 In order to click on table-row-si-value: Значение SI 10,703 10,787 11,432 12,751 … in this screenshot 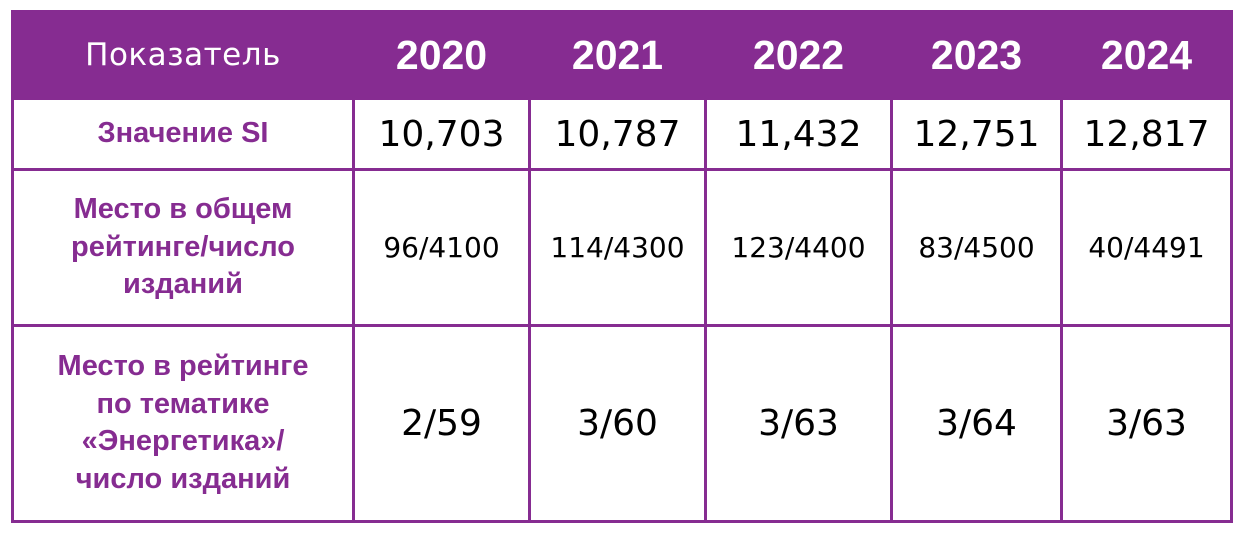, I will do `click(622, 134)`.